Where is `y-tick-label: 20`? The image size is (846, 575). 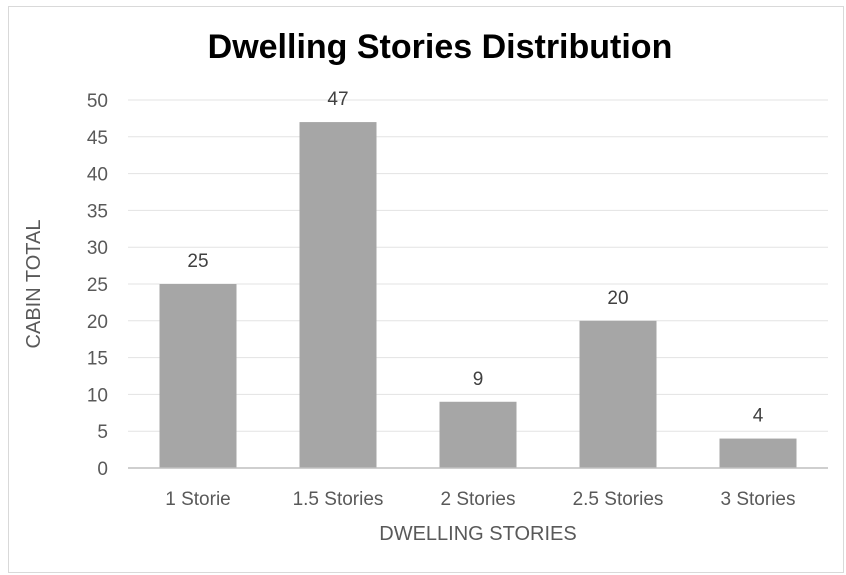 y-tick-label: 20 is located at coordinates (97, 322).